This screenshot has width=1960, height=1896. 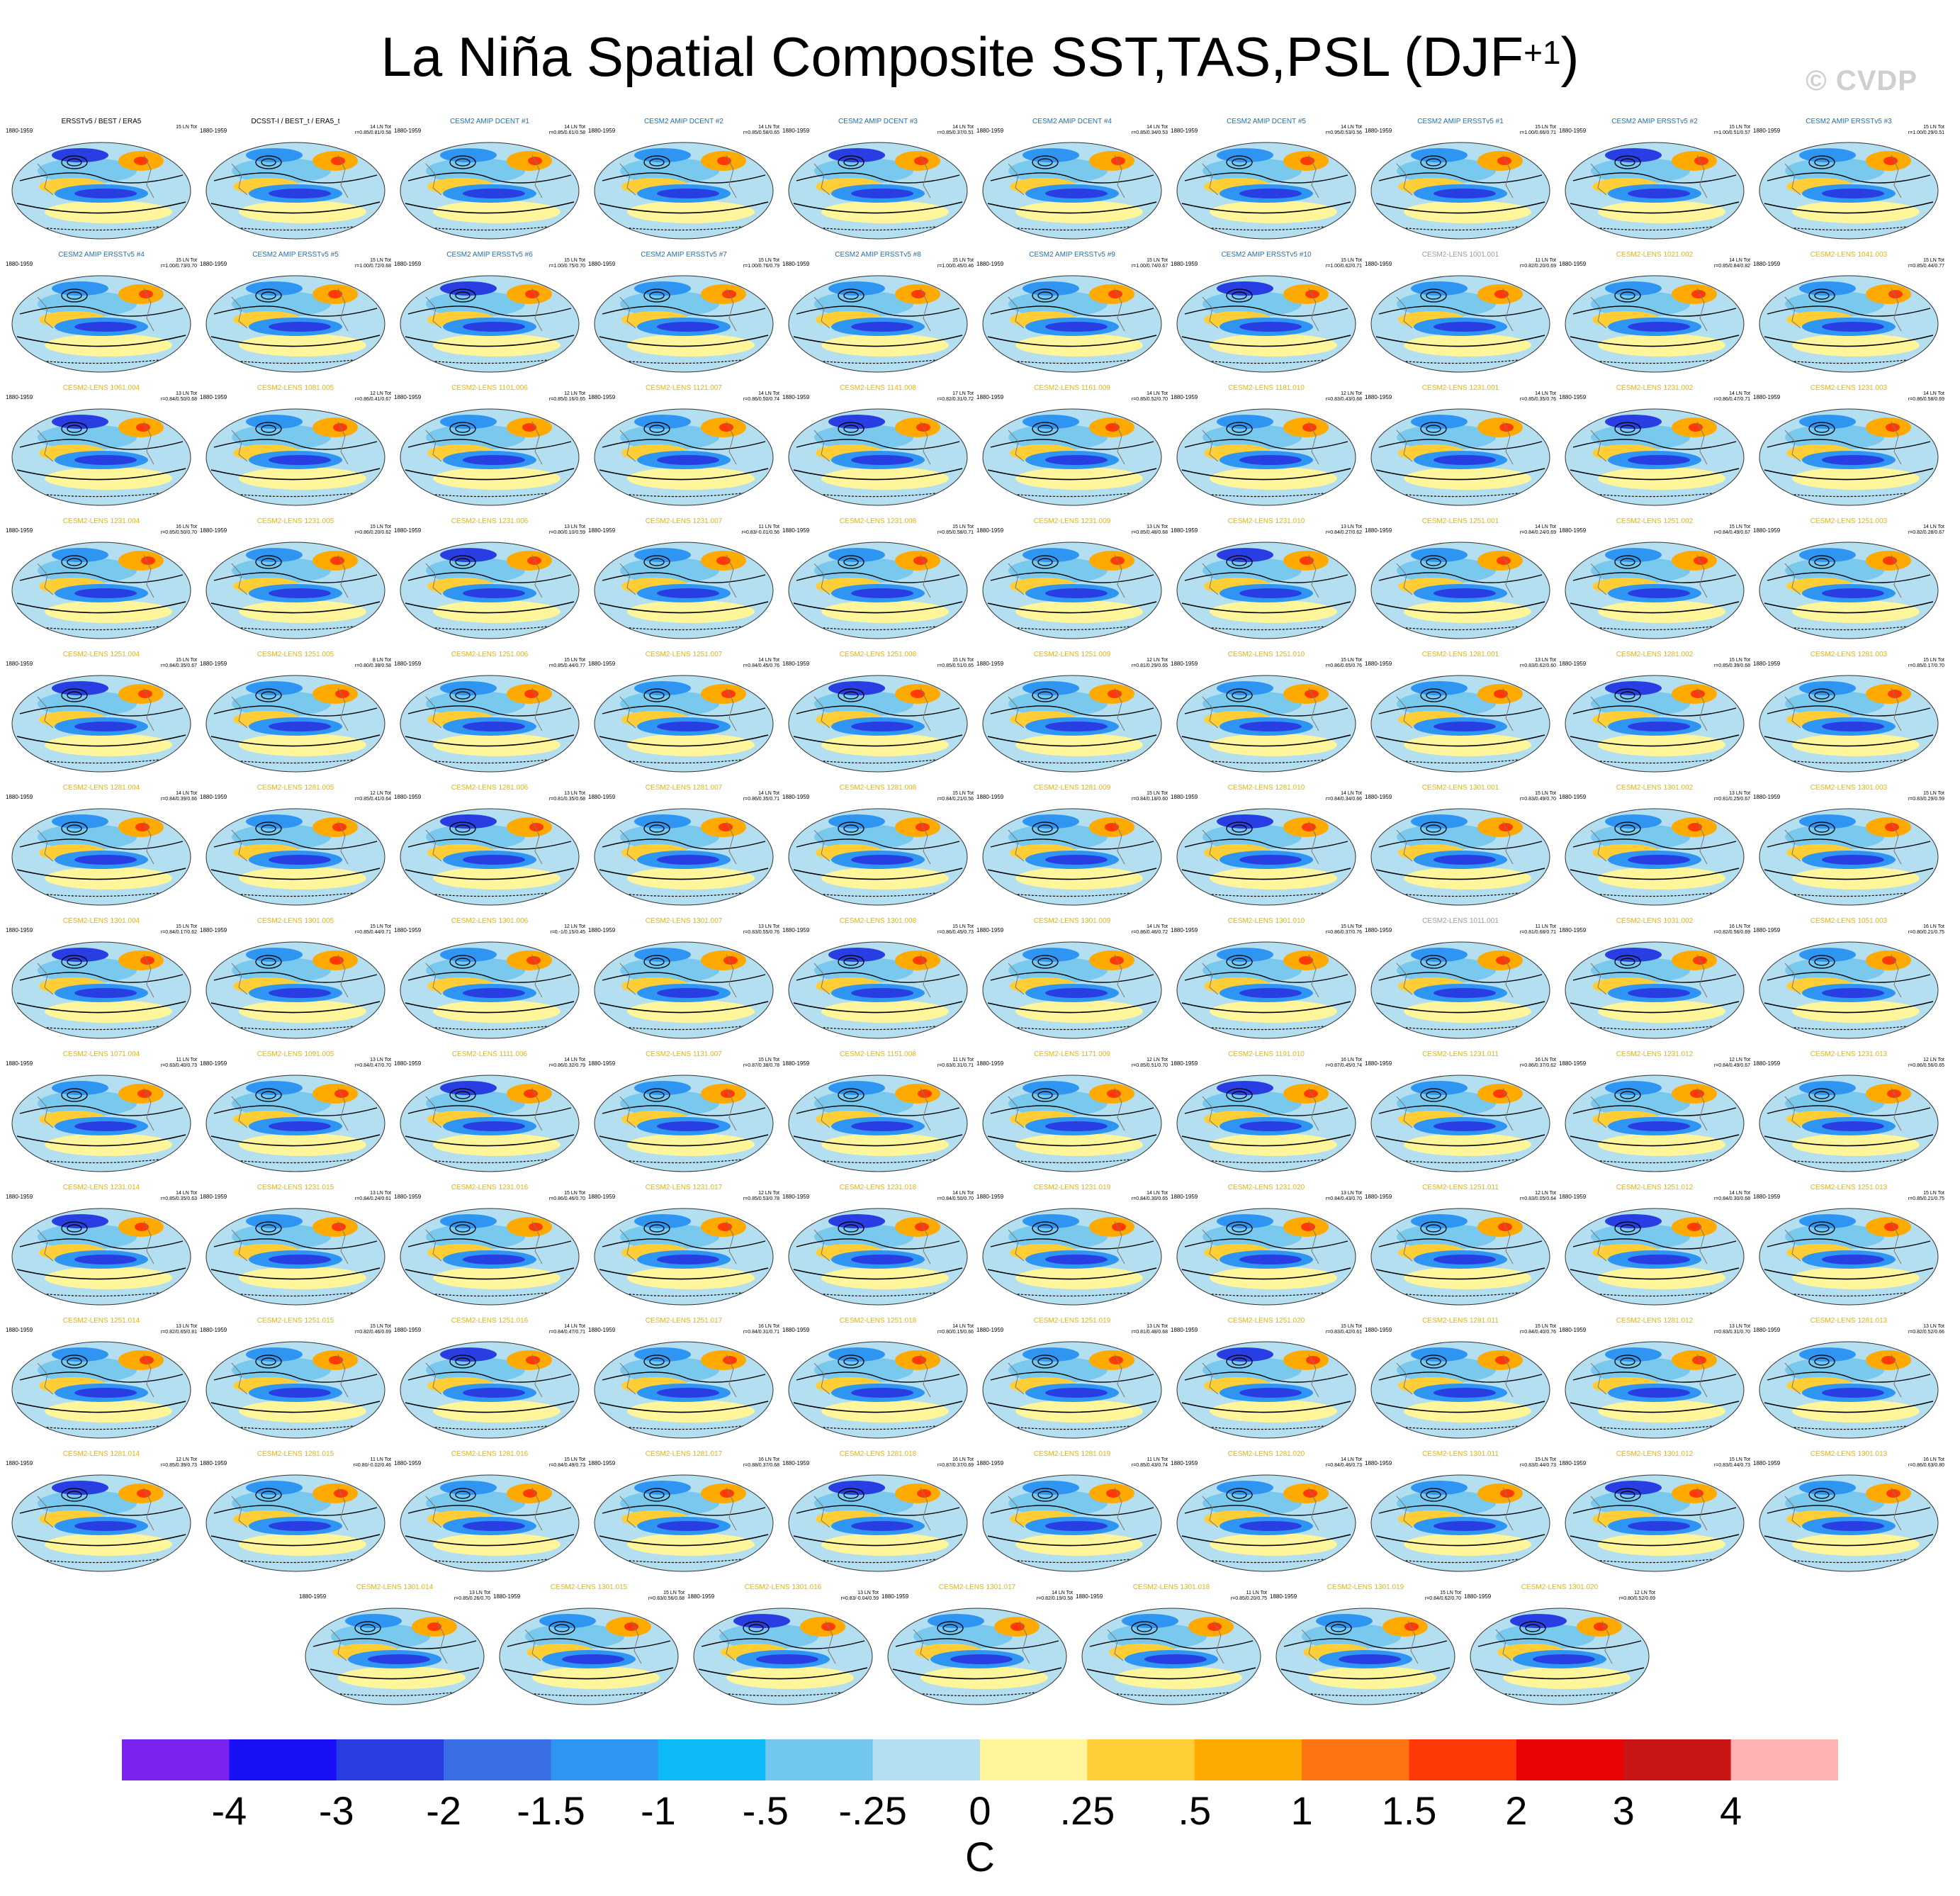 What do you see at coordinates (1538, 1063) in the screenshot?
I see `panel-stats: 16 LN Tot r=0.86/0.37/0.62` at bounding box center [1538, 1063].